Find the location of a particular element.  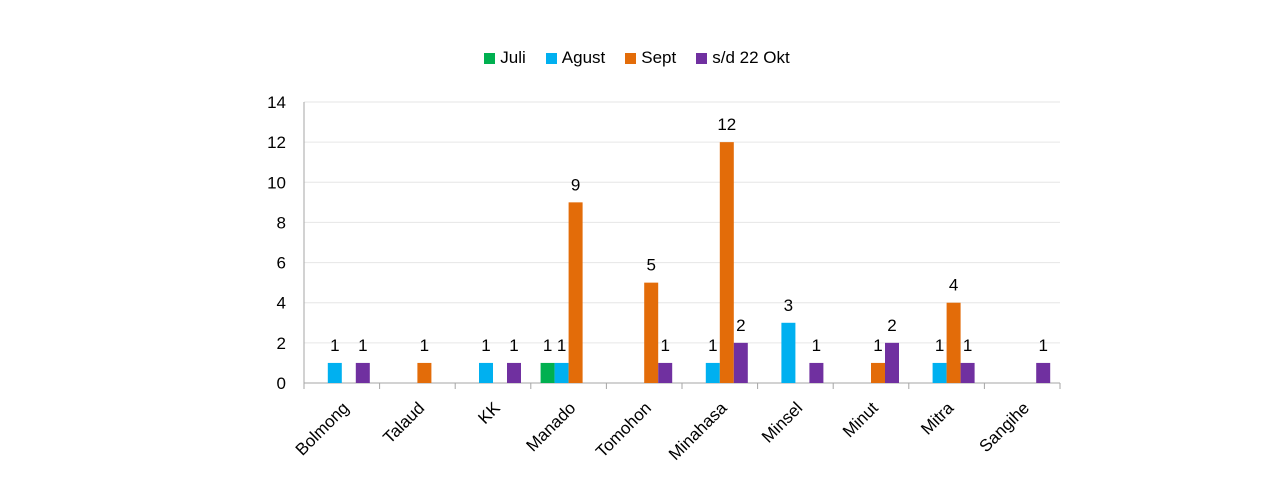

legend-swatch-agust is located at coordinates (551, 58).